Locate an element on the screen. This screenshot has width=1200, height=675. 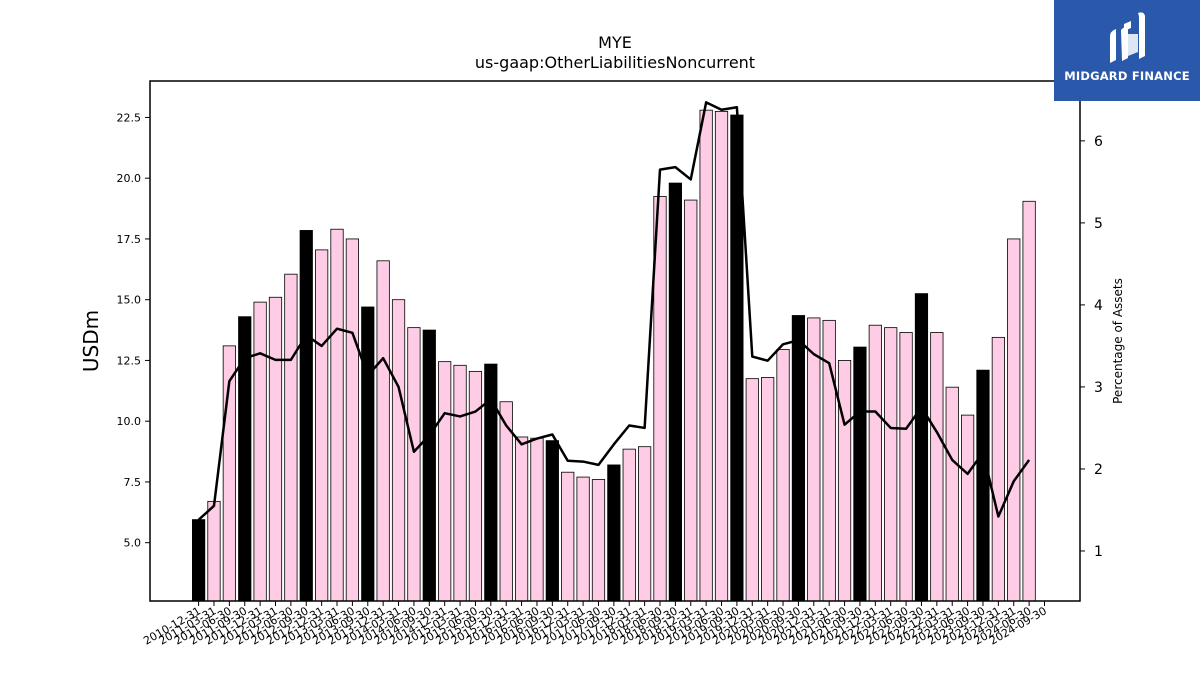
y-tick-label: 17.5 is located at coordinates (129, 239).